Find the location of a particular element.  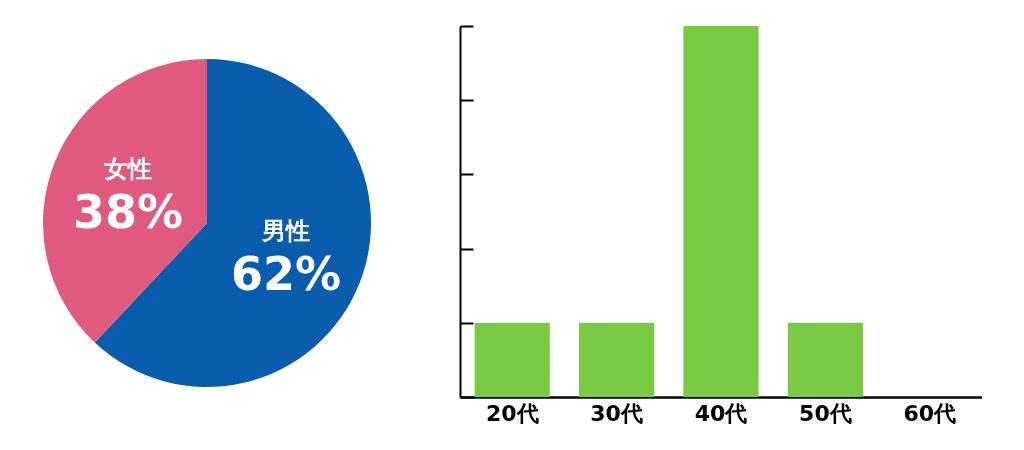

data-label: 62% is located at coordinates (286, 274).